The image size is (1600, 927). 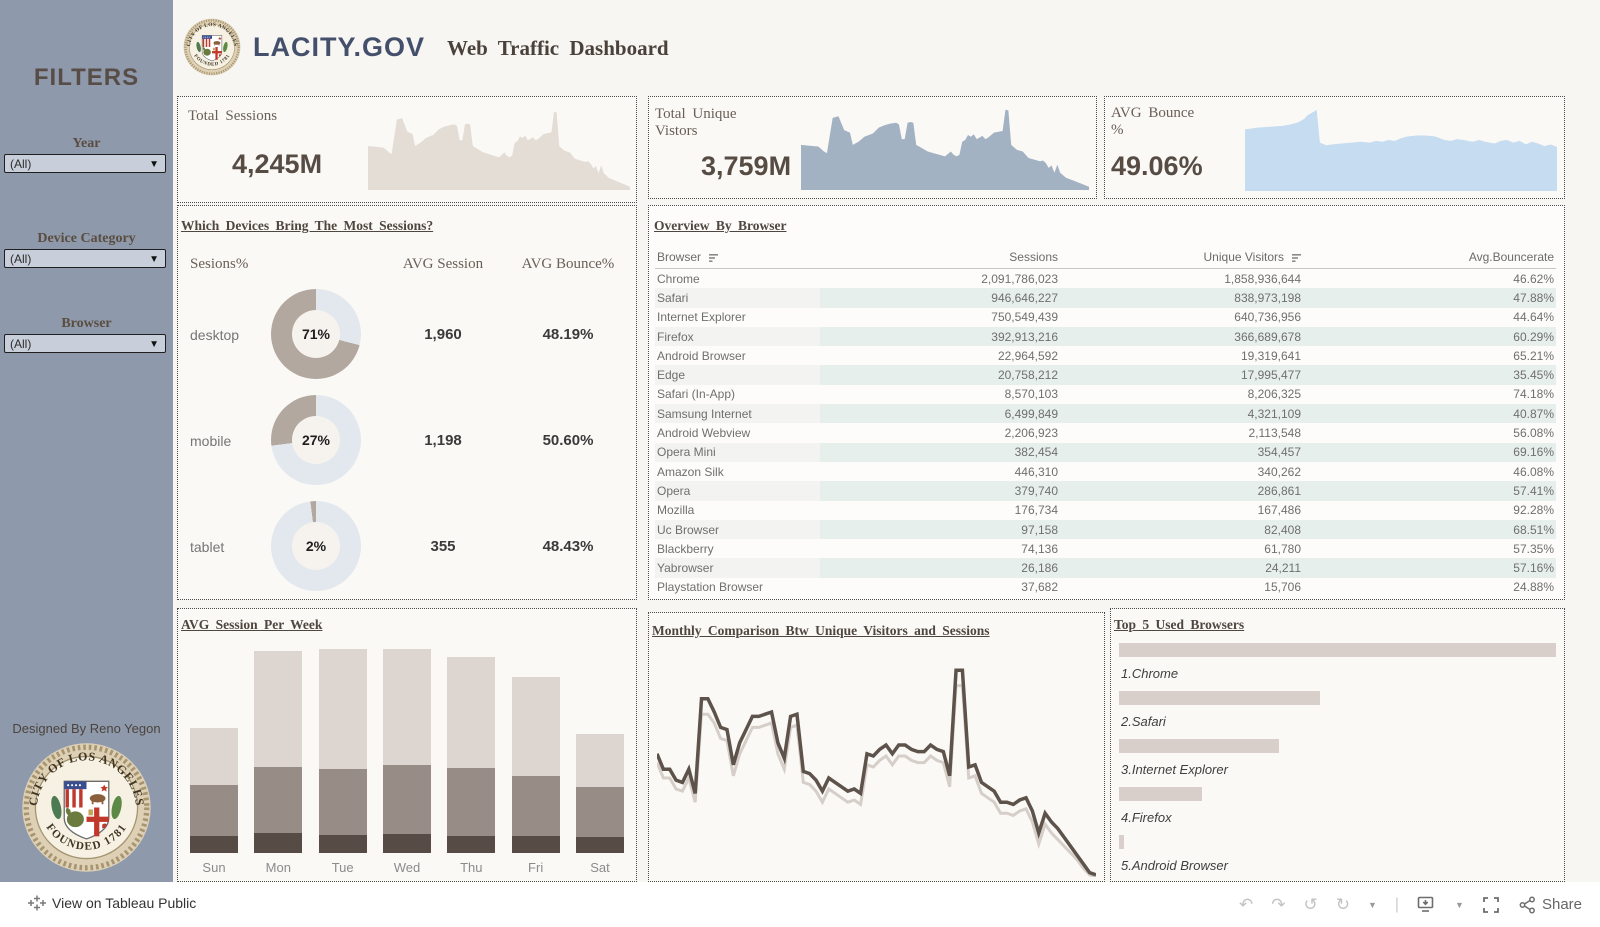 What do you see at coordinates (940, 491) in the screenshot?
I see `table-cell: 379,740` at bounding box center [940, 491].